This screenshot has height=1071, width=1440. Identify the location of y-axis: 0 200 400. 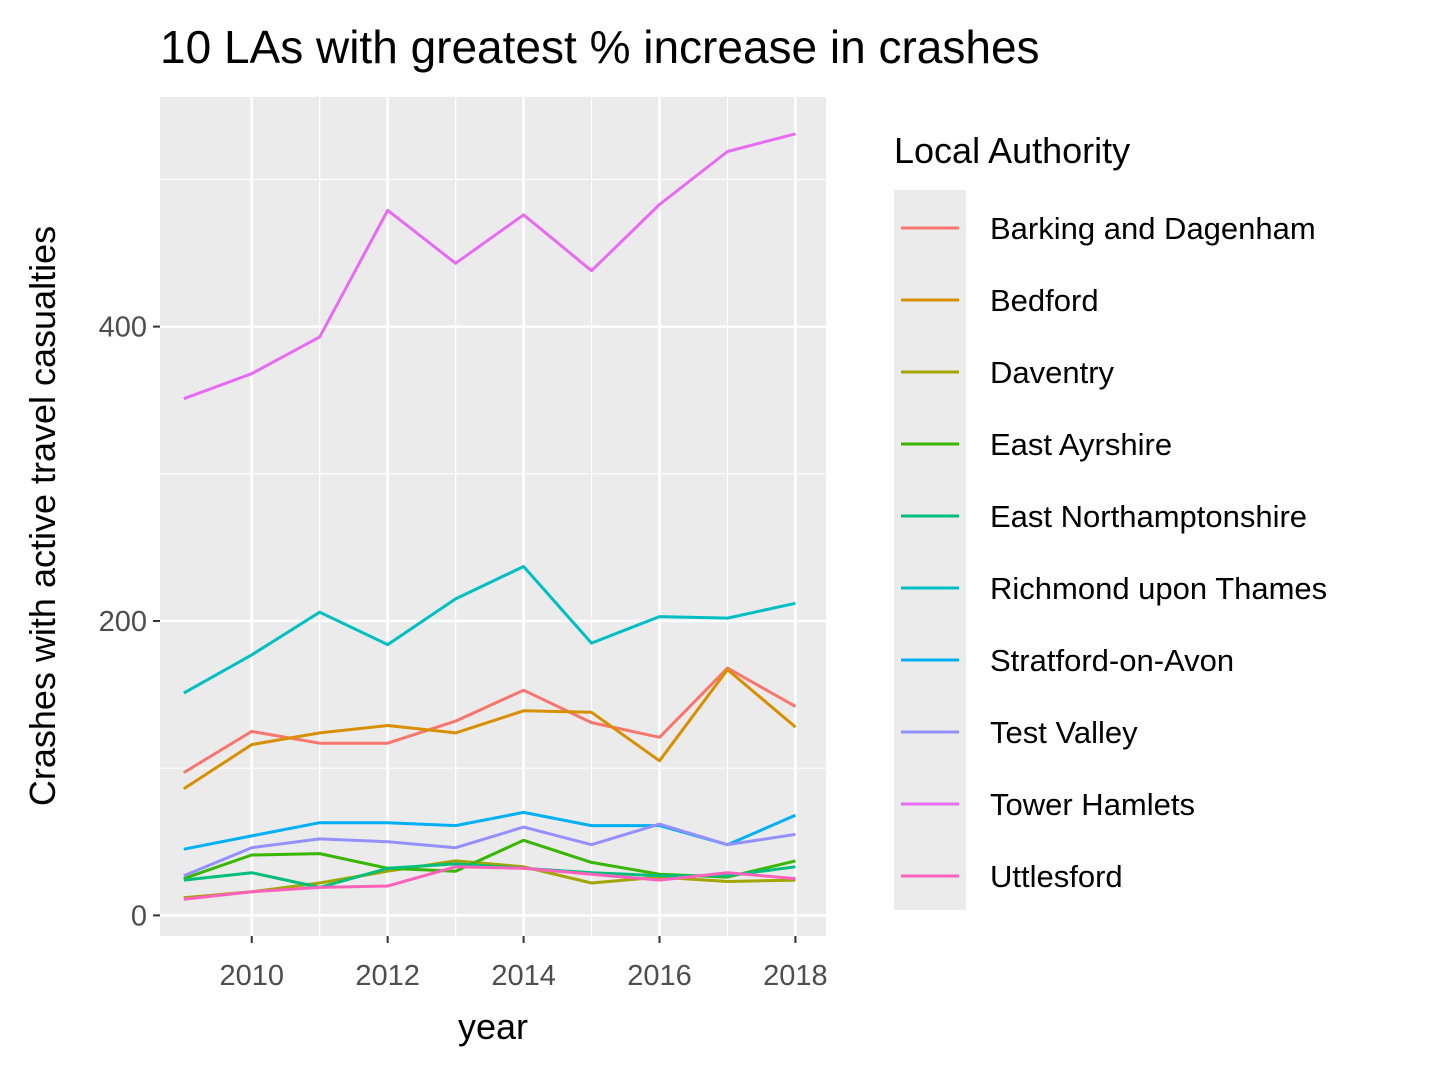
(129, 622).